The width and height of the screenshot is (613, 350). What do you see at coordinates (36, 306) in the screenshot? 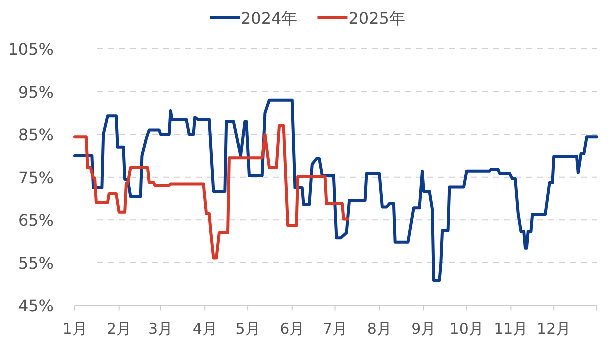
I see `y-tick-label: 45%` at bounding box center [36, 306].